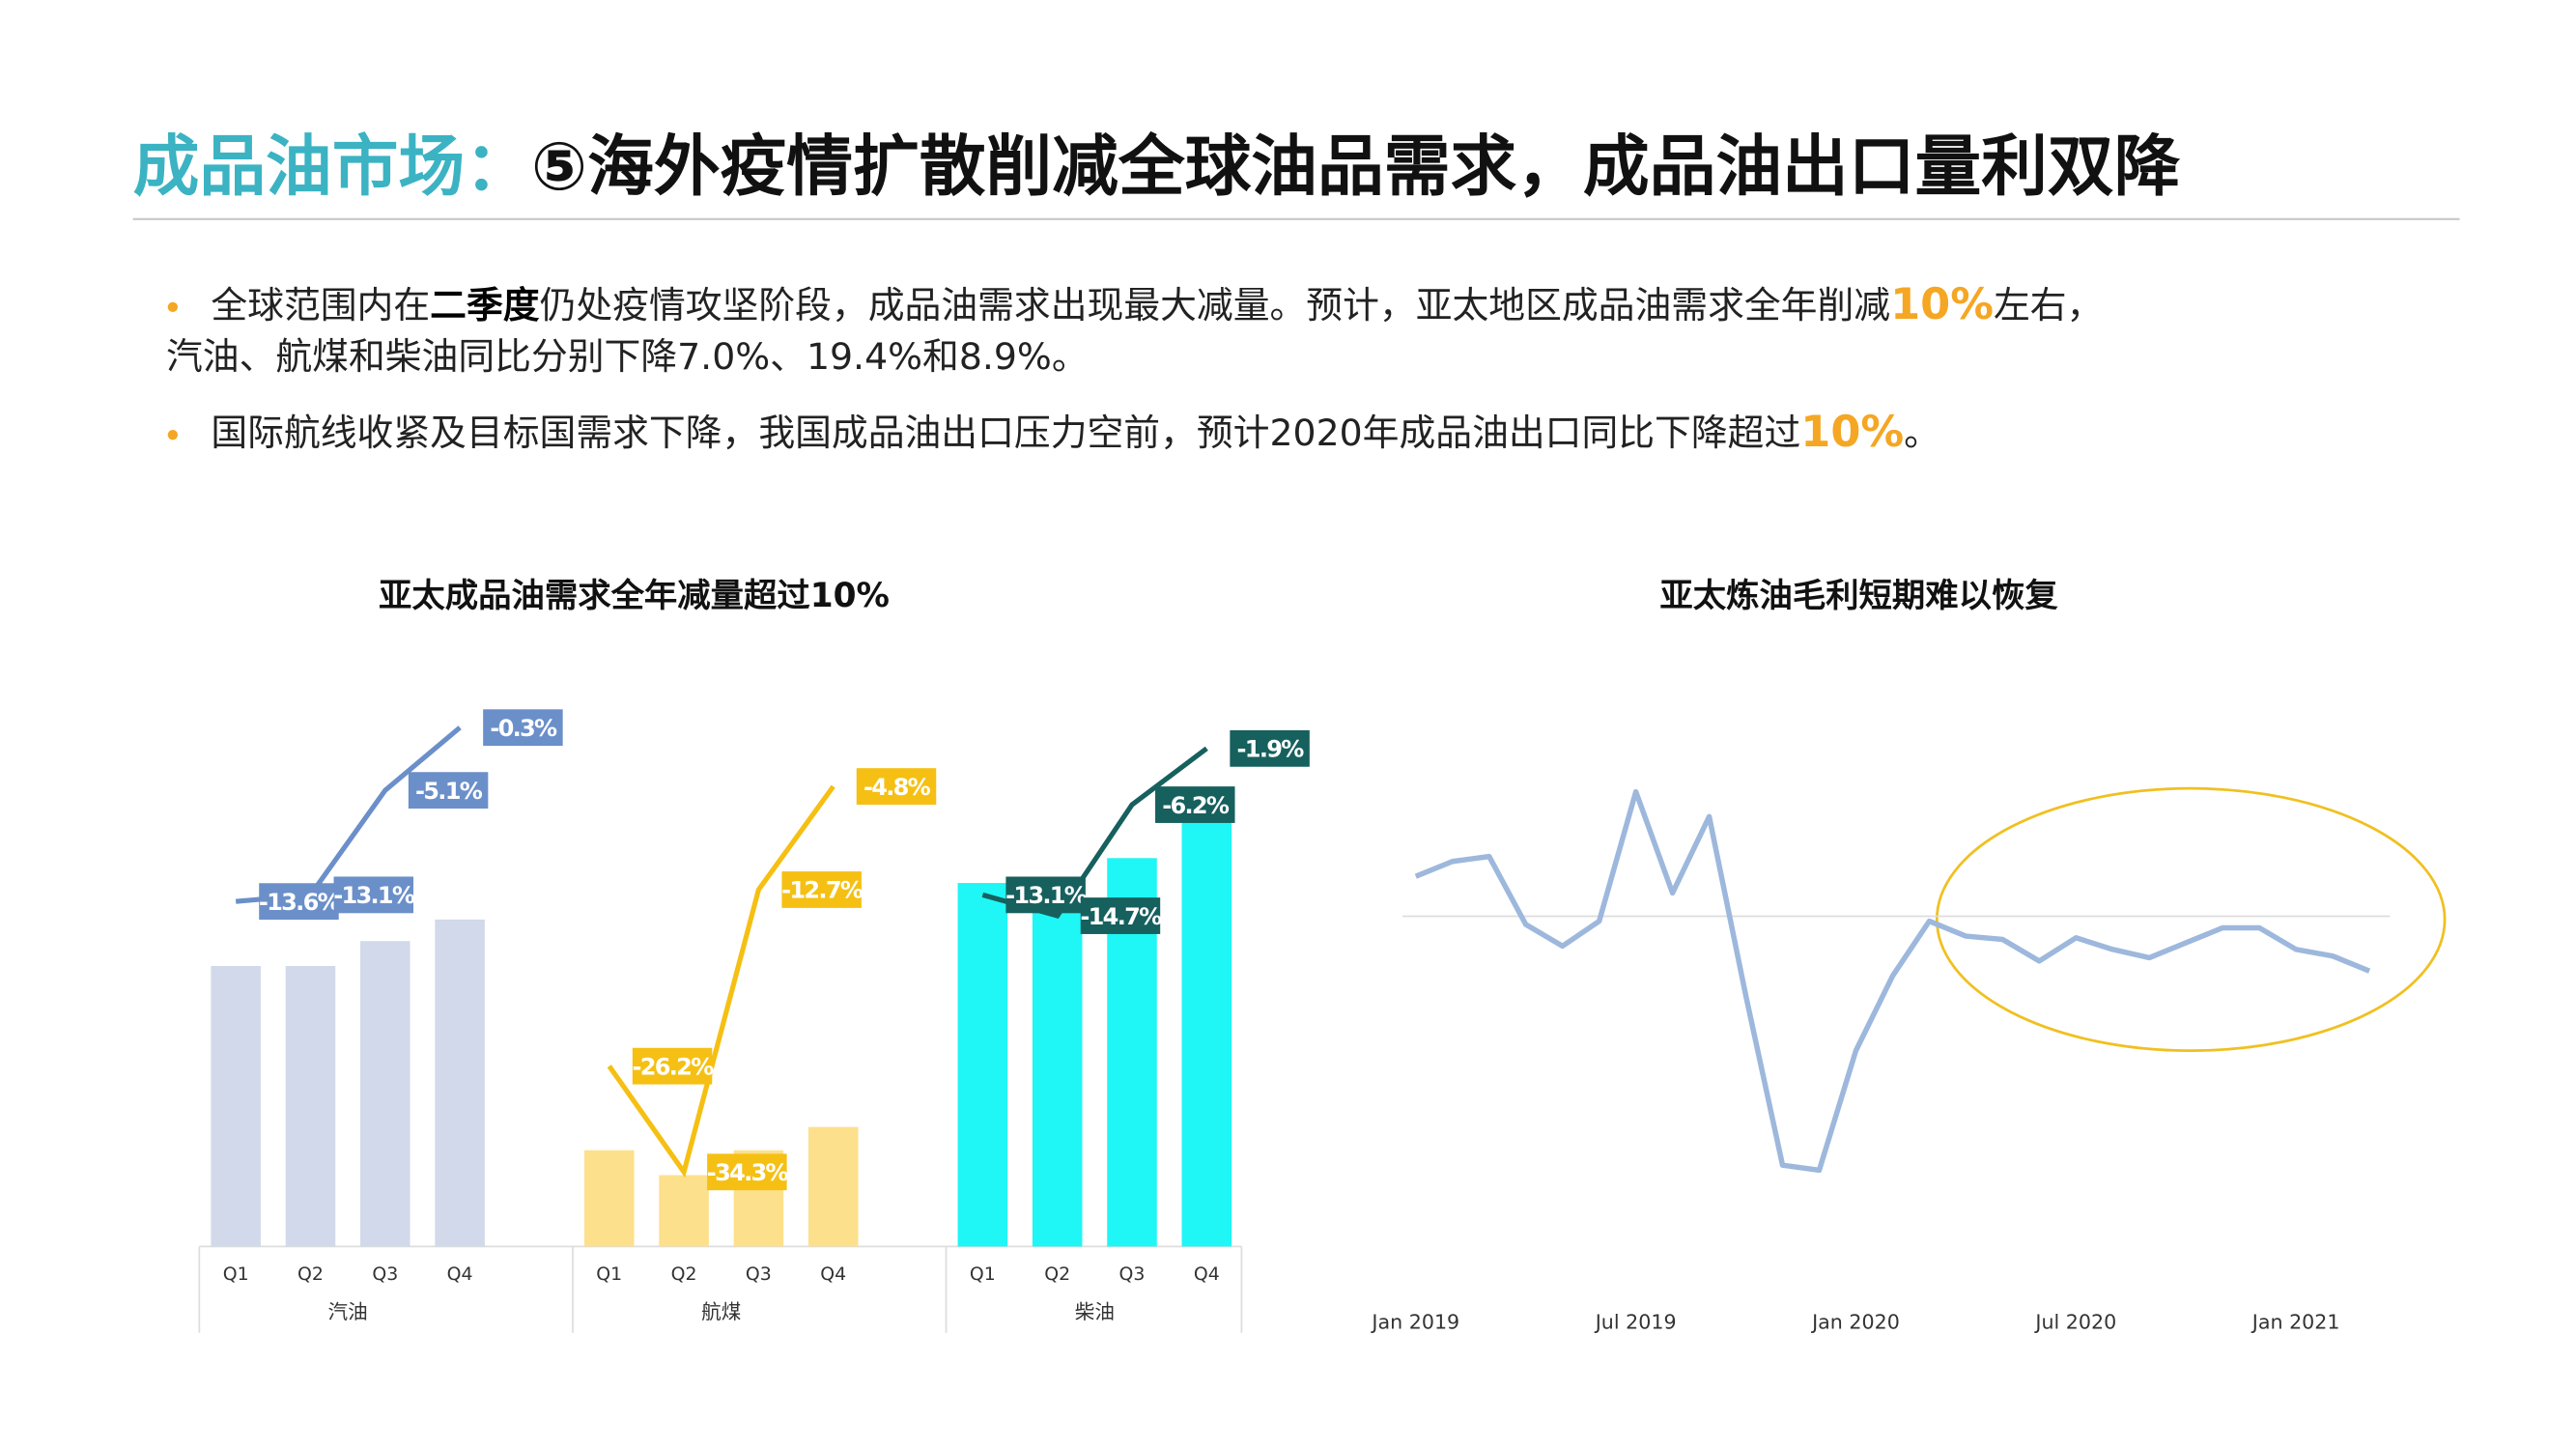 Image resolution: width=2576 pixels, height=1449 pixels. Describe the element at coordinates (634, 596) in the screenshot. I see `chart-title: 亚太成品油需求全年减量超过10%` at that location.